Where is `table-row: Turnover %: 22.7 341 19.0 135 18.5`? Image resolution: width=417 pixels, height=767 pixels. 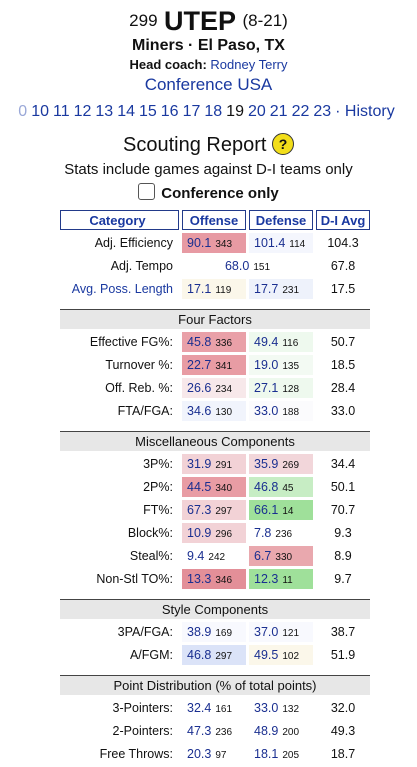 table-row: Turnover %: 22.7 341 19.0 135 18.5 is located at coordinates (215, 365).